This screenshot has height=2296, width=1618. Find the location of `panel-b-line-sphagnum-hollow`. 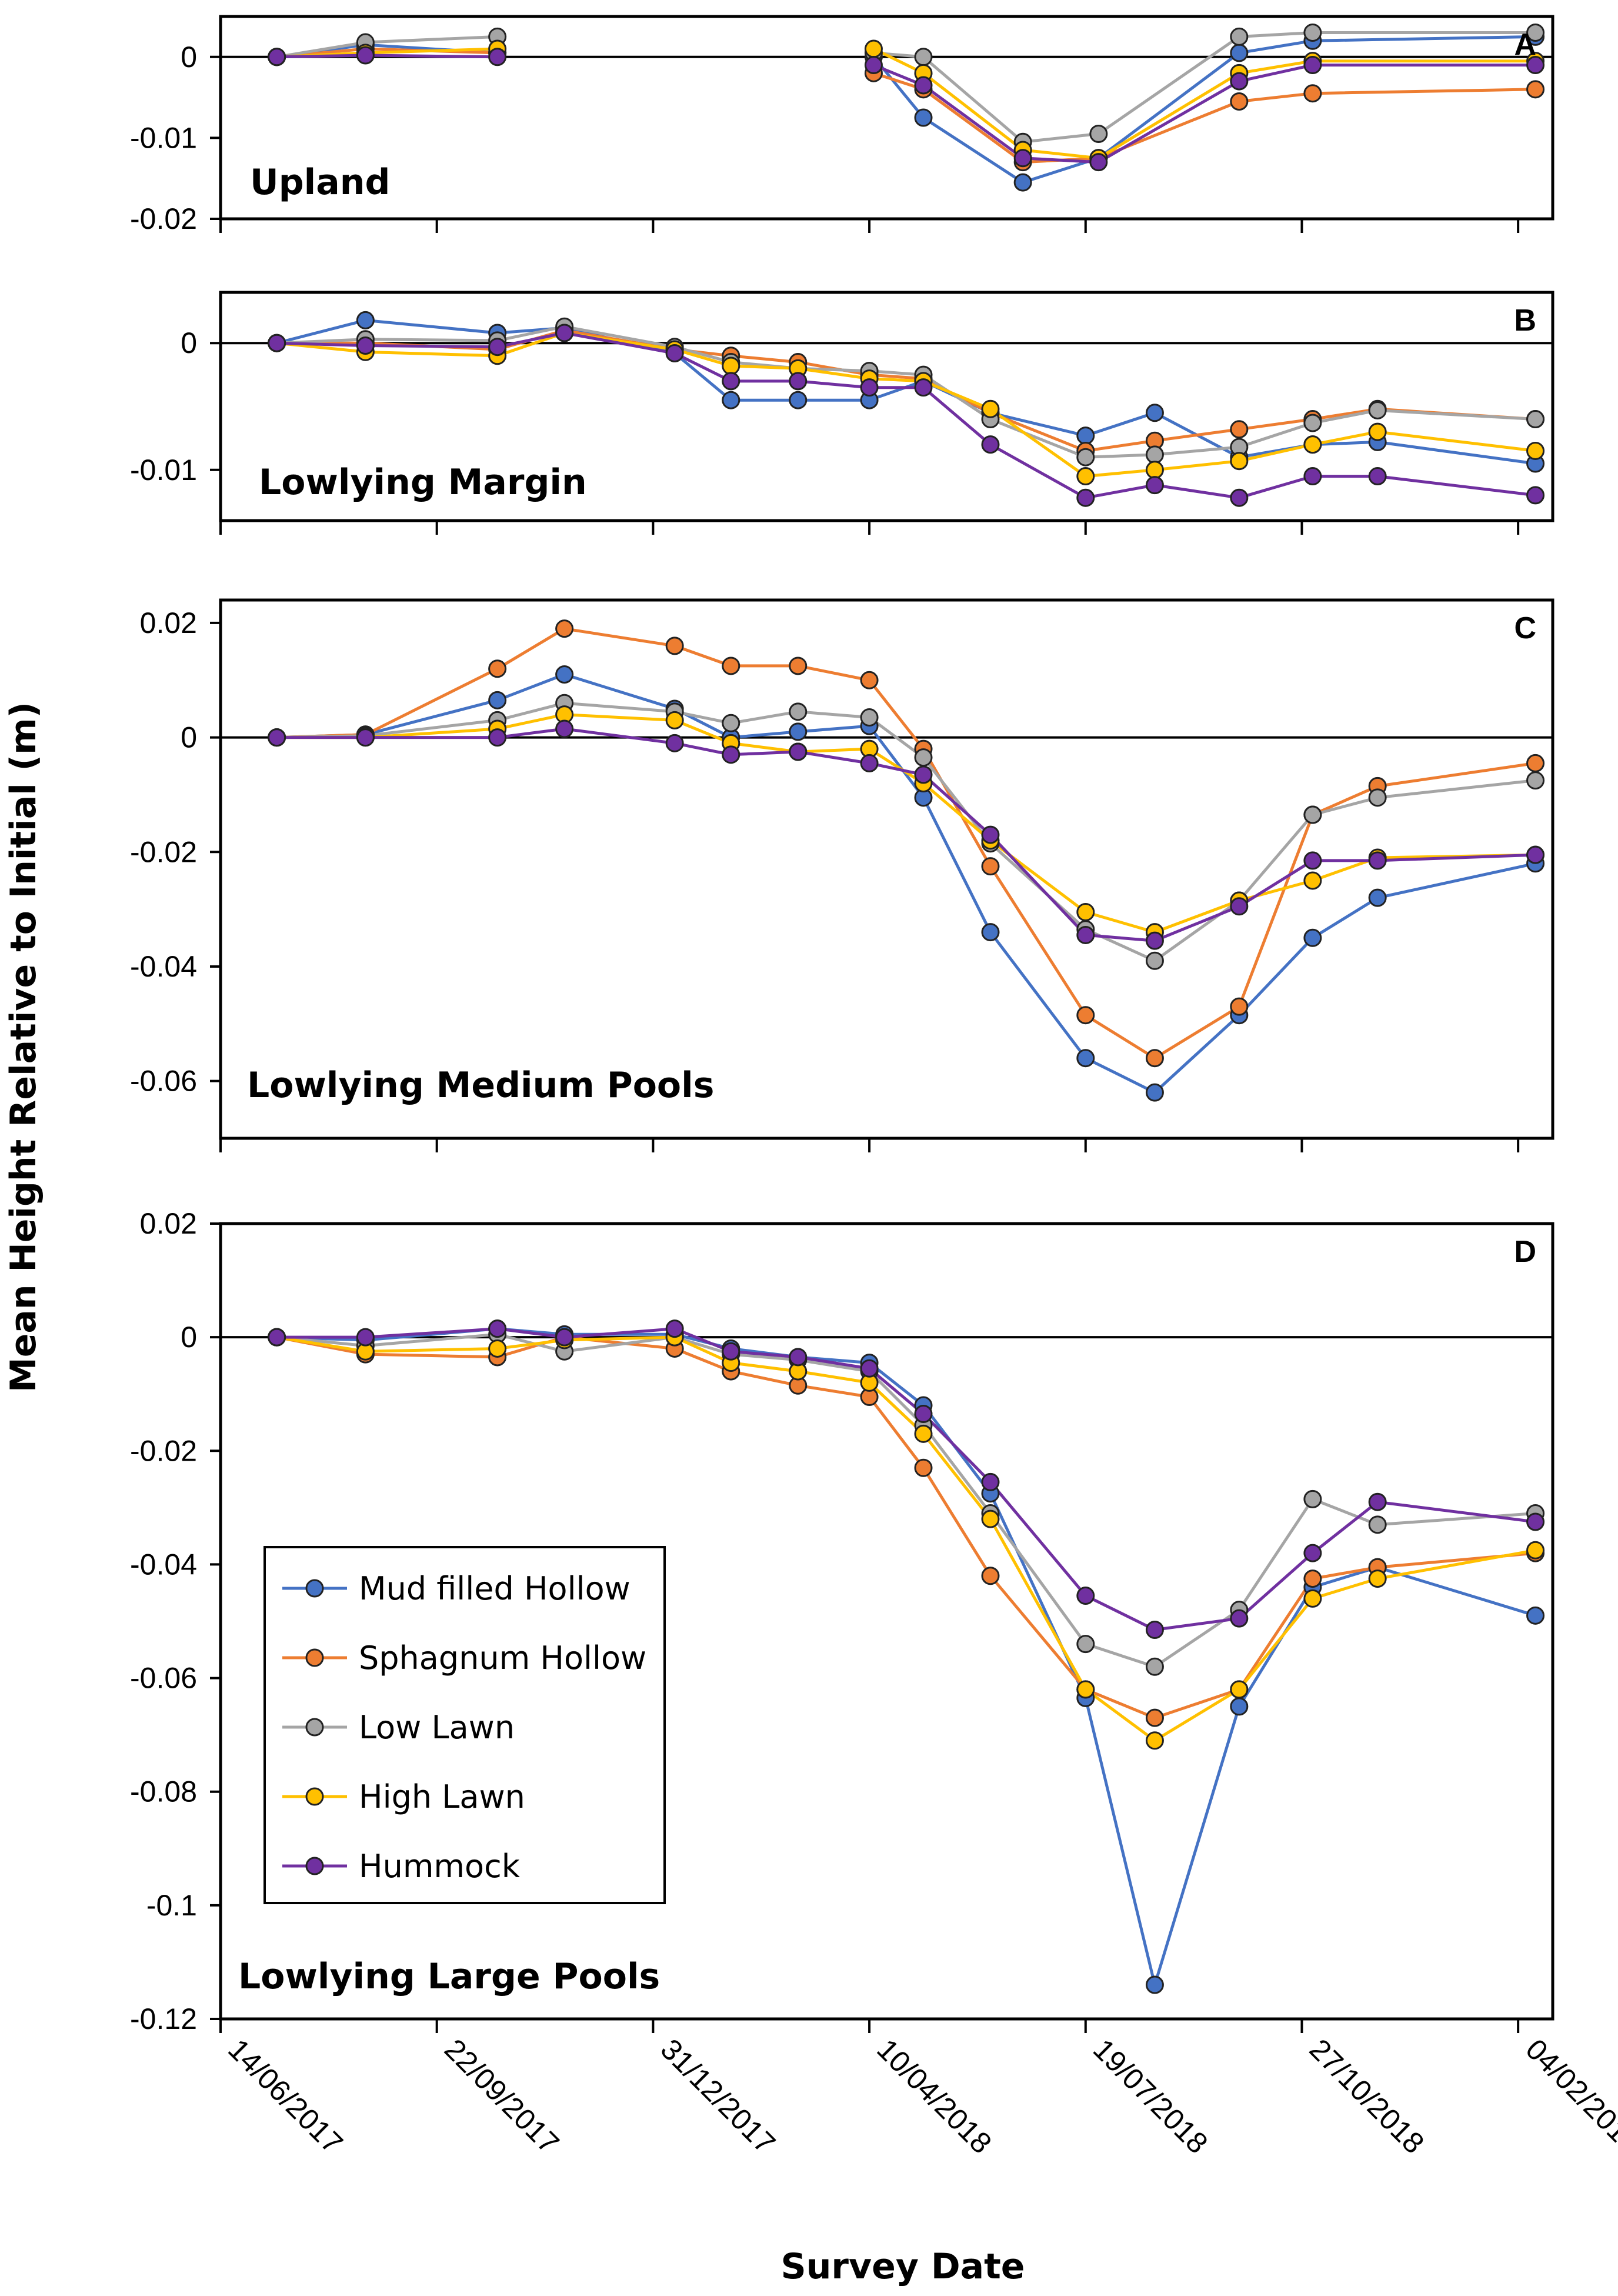

panel-b-line-sphagnum-hollow is located at coordinates (906, 390).